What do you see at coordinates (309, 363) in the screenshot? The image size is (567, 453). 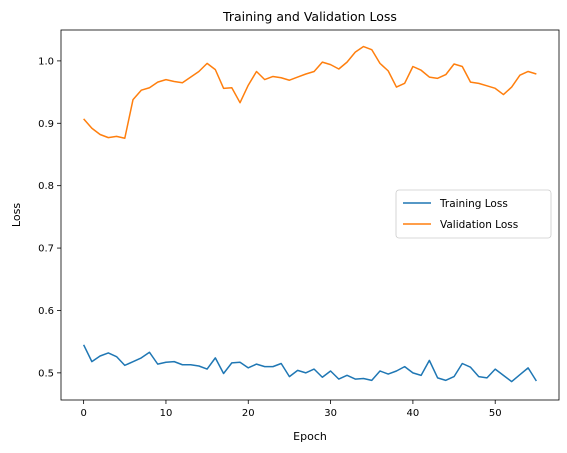 I see `series-line-training-loss` at bounding box center [309, 363].